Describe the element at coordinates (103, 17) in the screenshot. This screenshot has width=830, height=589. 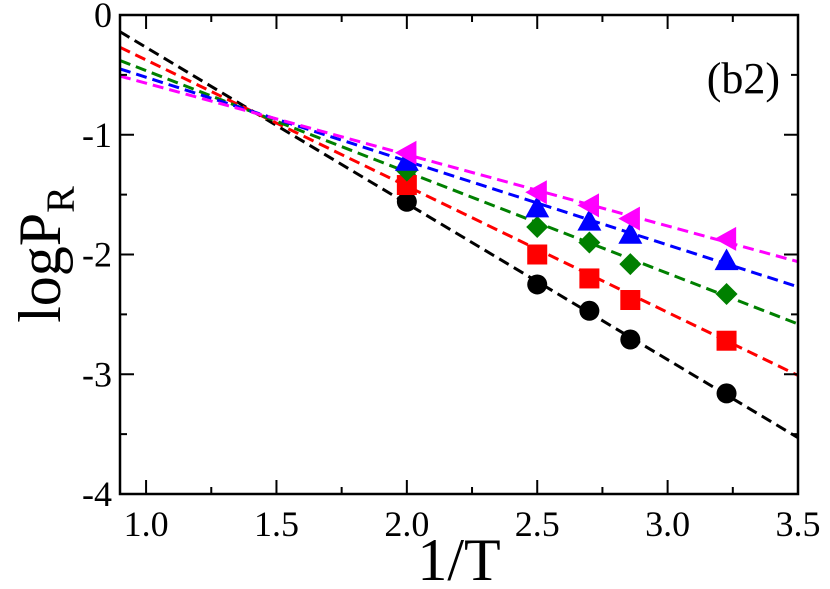
I see `y-tick-label: 0` at that location.